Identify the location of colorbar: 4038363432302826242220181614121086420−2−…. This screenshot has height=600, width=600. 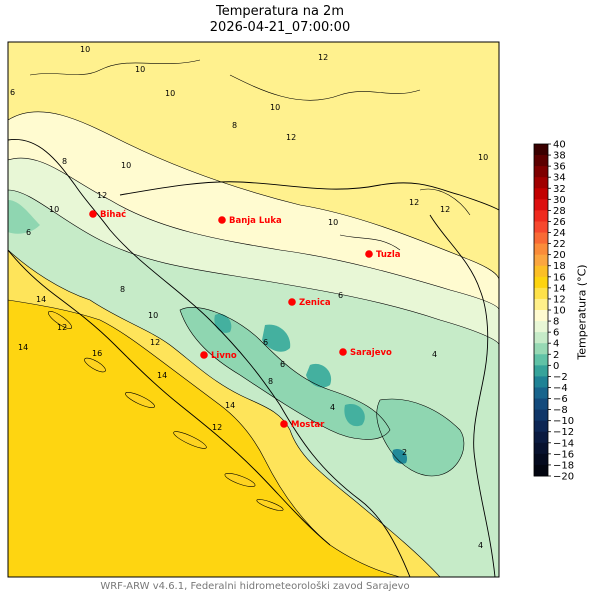
(553, 311).